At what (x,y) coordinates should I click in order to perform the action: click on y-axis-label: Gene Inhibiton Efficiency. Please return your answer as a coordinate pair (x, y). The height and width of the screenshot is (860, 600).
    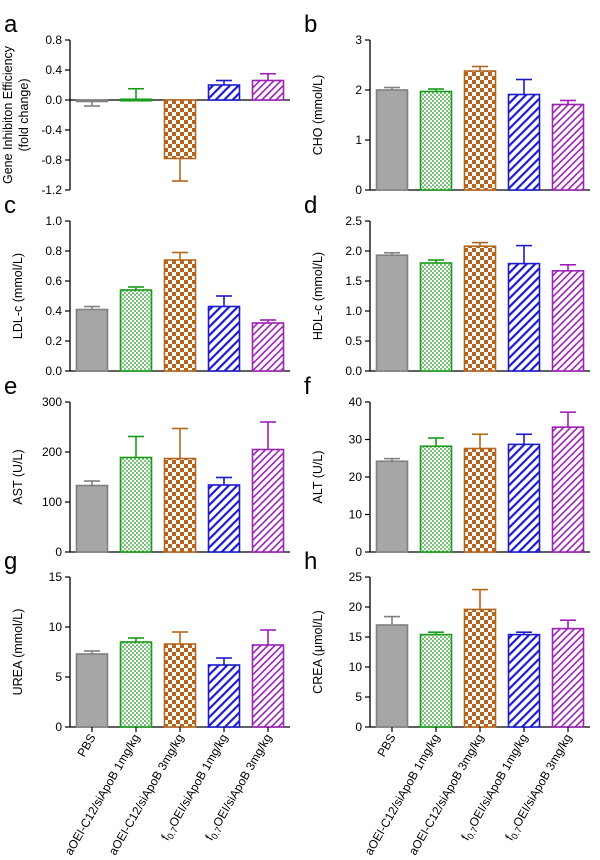
    Looking at the image, I should click on (8, 114).